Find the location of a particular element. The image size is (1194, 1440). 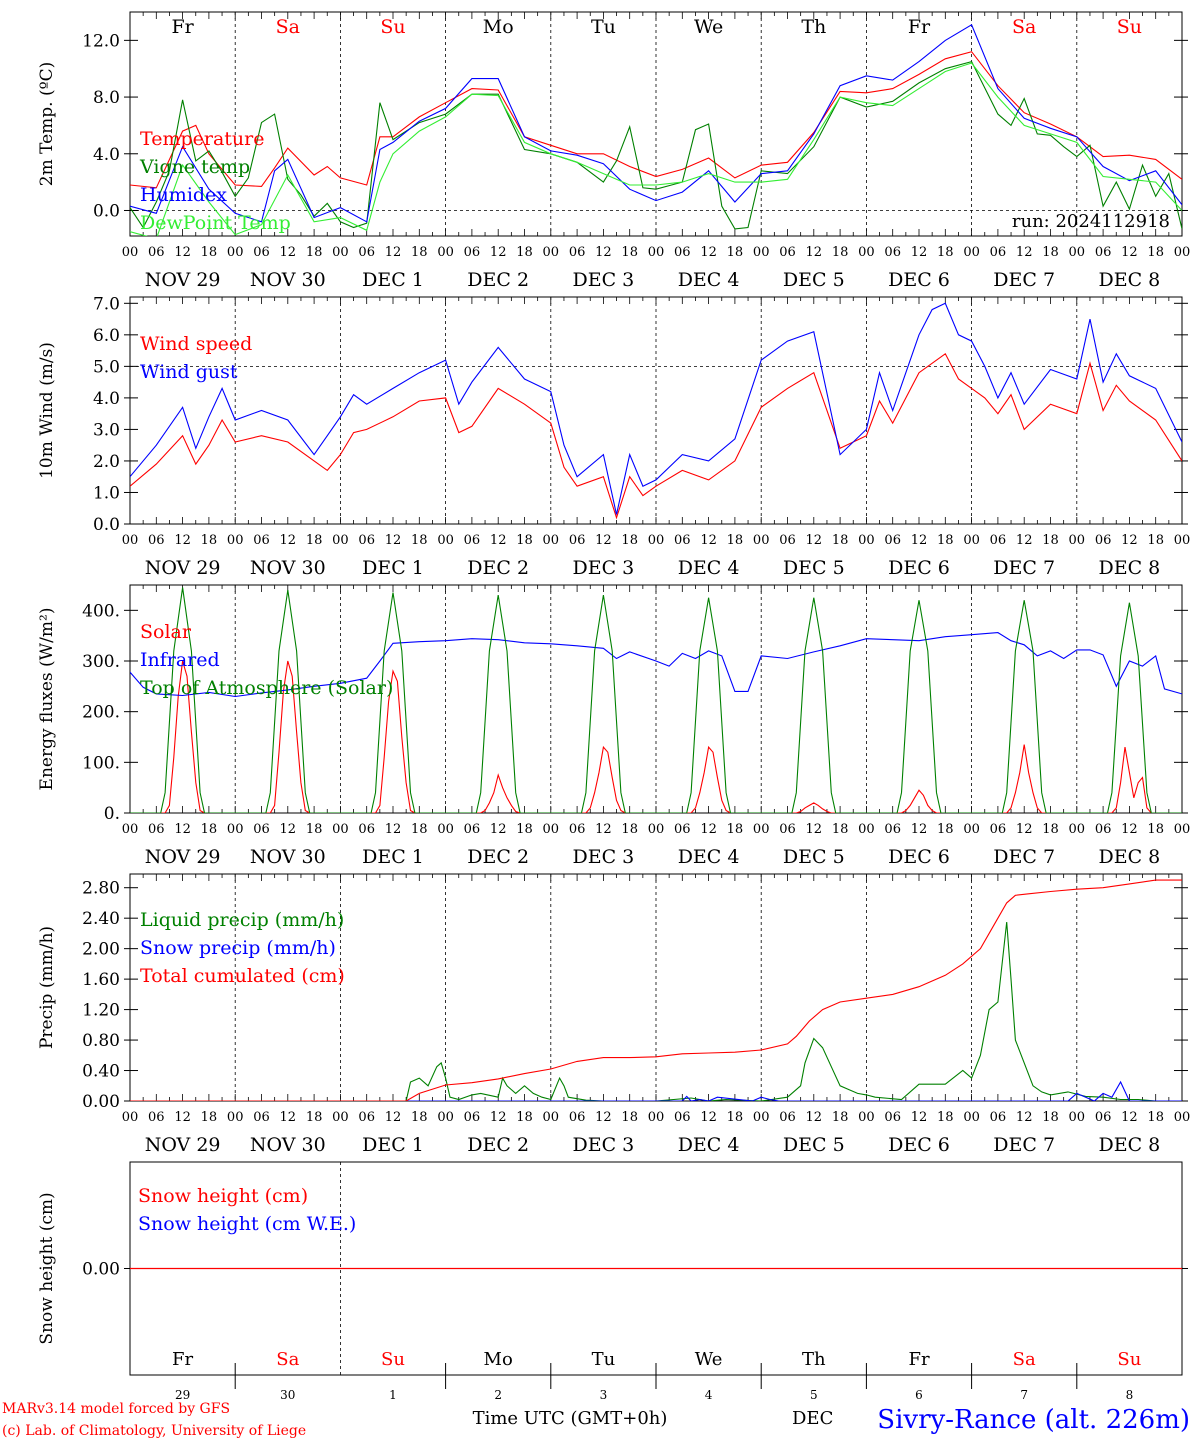

weekday-label: Sa is located at coordinates (1024, 27).